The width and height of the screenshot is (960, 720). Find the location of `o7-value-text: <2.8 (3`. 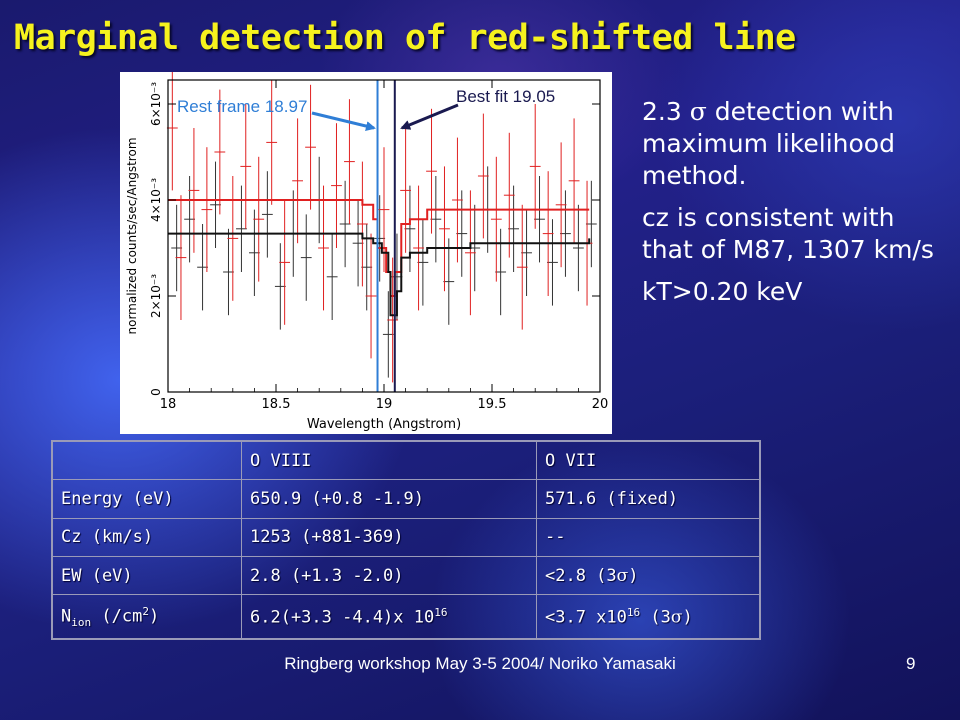

o7-value-text: <2.8 (3 is located at coordinates (581, 575).